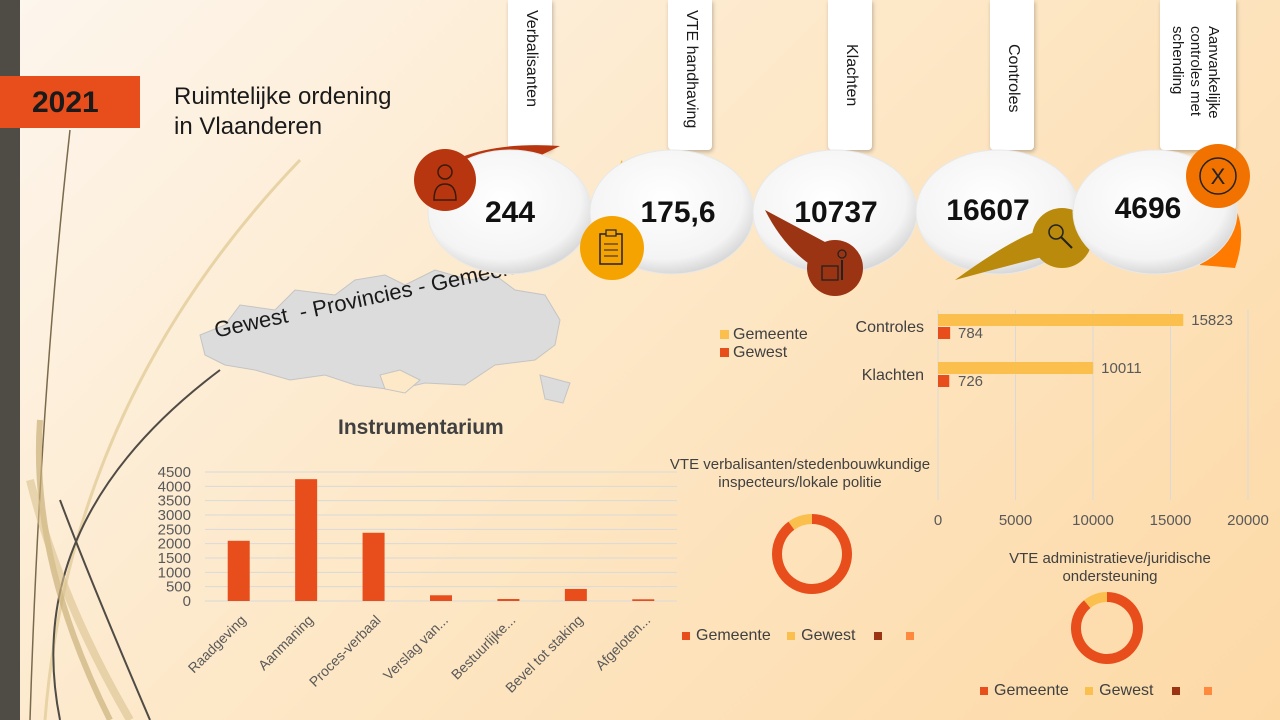  Describe the element at coordinates (304, 112) in the screenshot. I see `page-title: Ruimtelijke ordening in Vlaanderen` at that location.